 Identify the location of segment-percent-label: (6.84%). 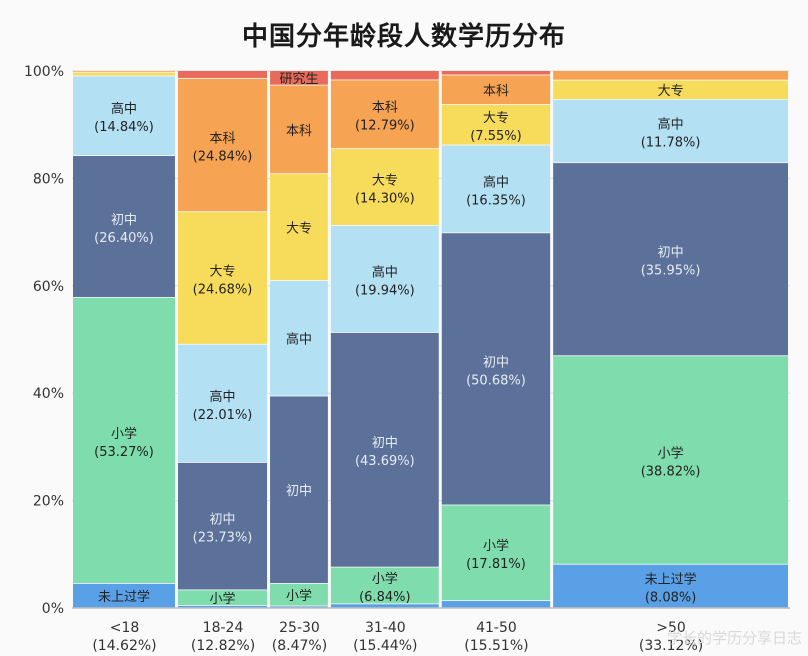
(384, 597).